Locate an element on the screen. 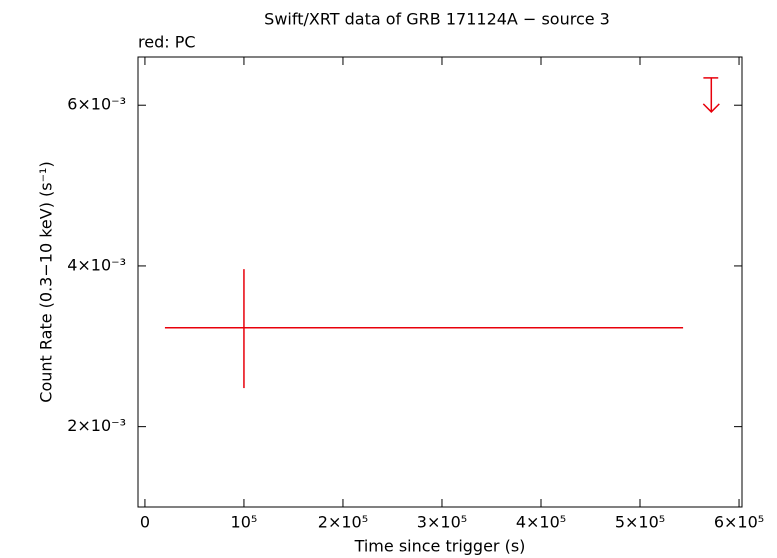 This screenshot has height=558, width=777. y-tick-label: 6×10⁻³ is located at coordinates (96, 104).